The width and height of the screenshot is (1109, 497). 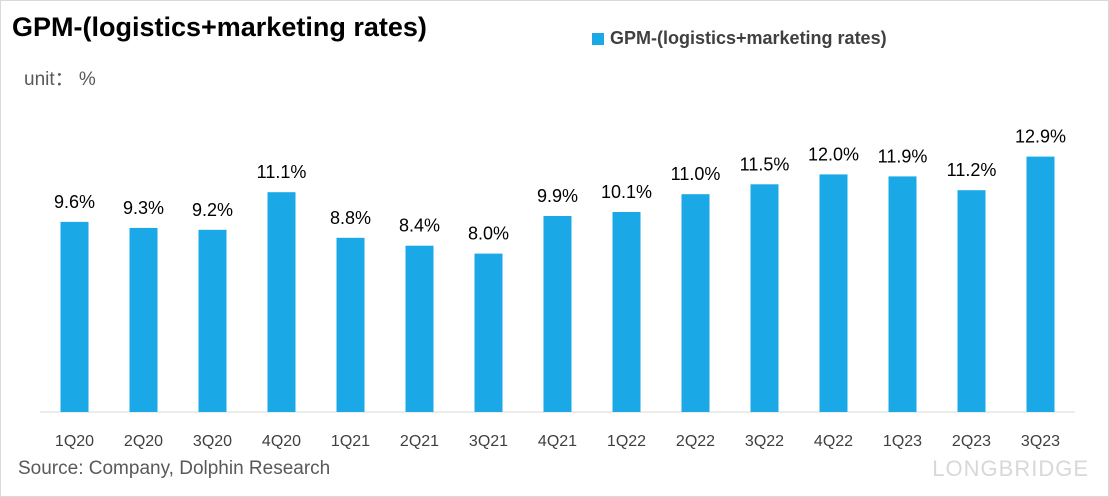 What do you see at coordinates (902, 294) in the screenshot?
I see `bar-1Q23` at bounding box center [902, 294].